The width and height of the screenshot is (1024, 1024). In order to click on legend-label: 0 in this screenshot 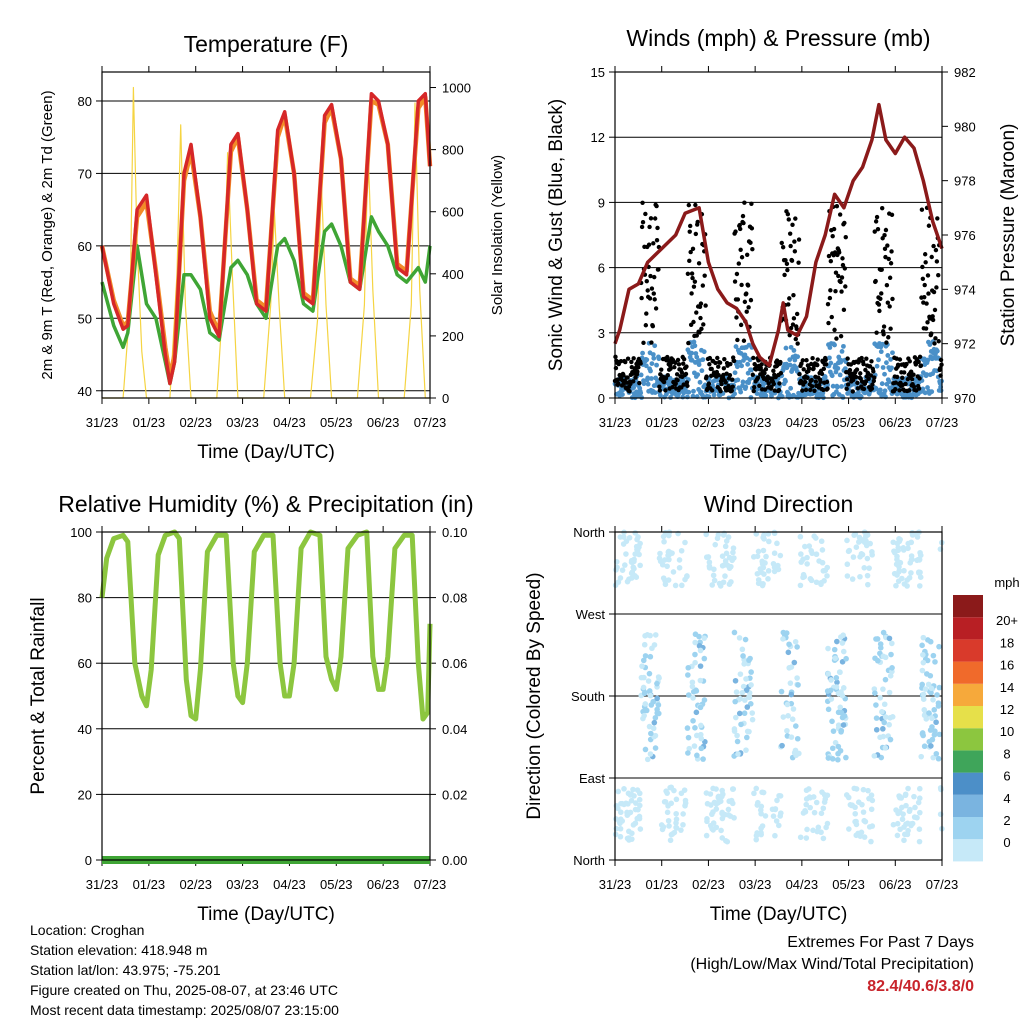, I will do `click(1006, 842)`.